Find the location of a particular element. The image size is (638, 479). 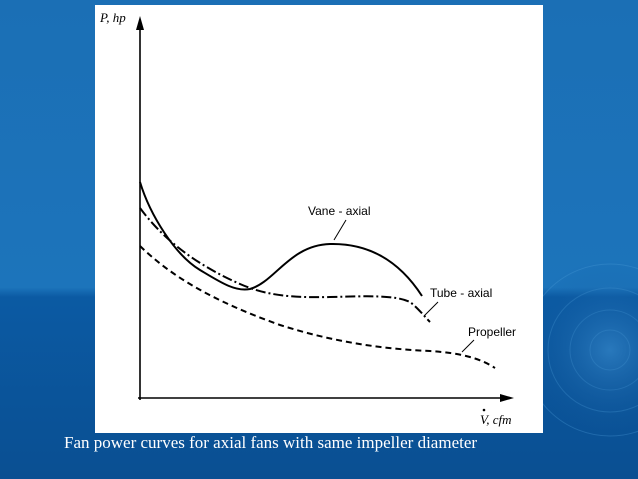

dot-accent is located at coordinates (484, 410).